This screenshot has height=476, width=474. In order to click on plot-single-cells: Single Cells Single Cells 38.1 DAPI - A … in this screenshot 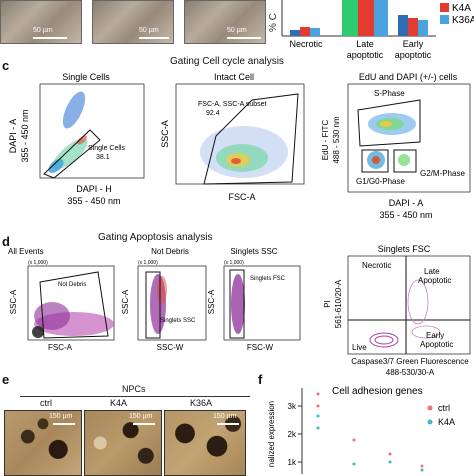, I will do `click(75, 141)`.